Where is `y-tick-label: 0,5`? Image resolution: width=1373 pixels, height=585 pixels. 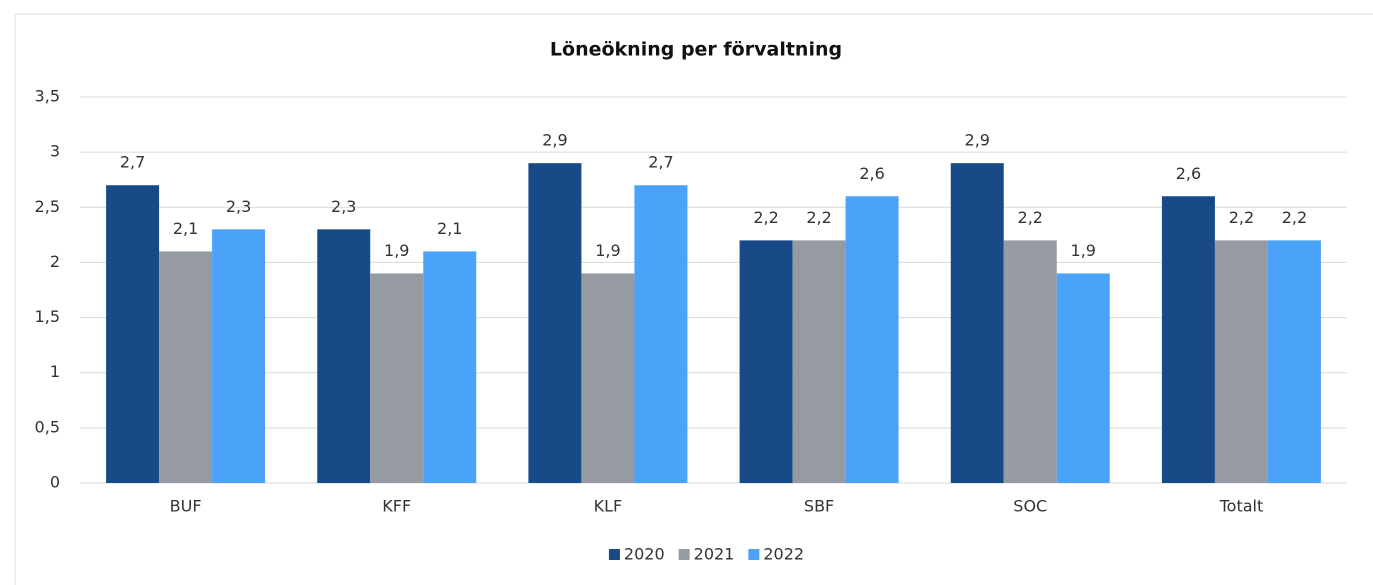 y-tick-label: 0,5 is located at coordinates (47, 426).